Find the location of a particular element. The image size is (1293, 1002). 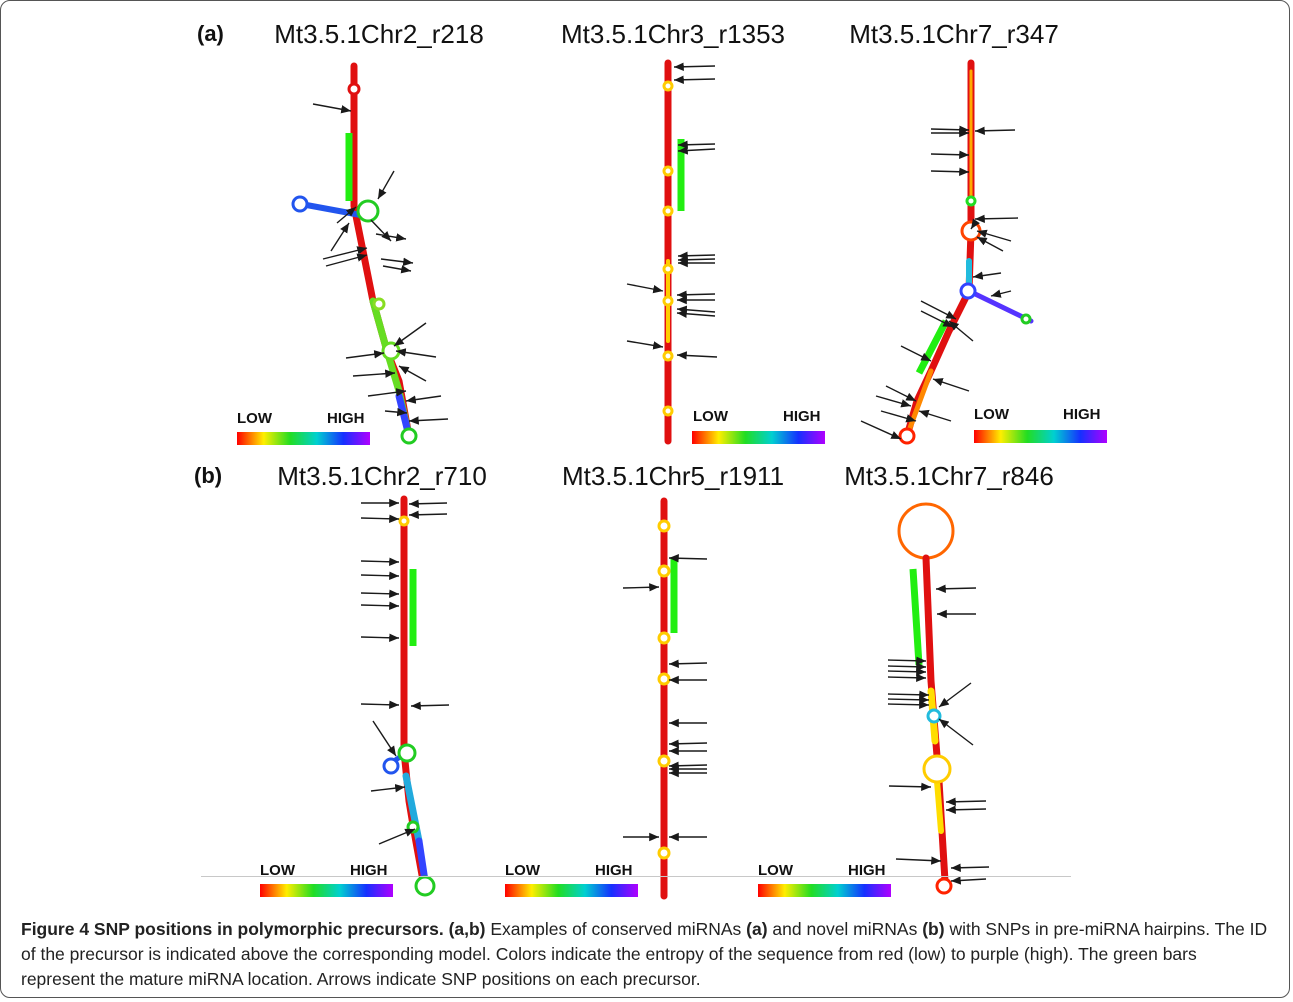

hairpin-stem-a3-low is located at coordinates (919, 403).